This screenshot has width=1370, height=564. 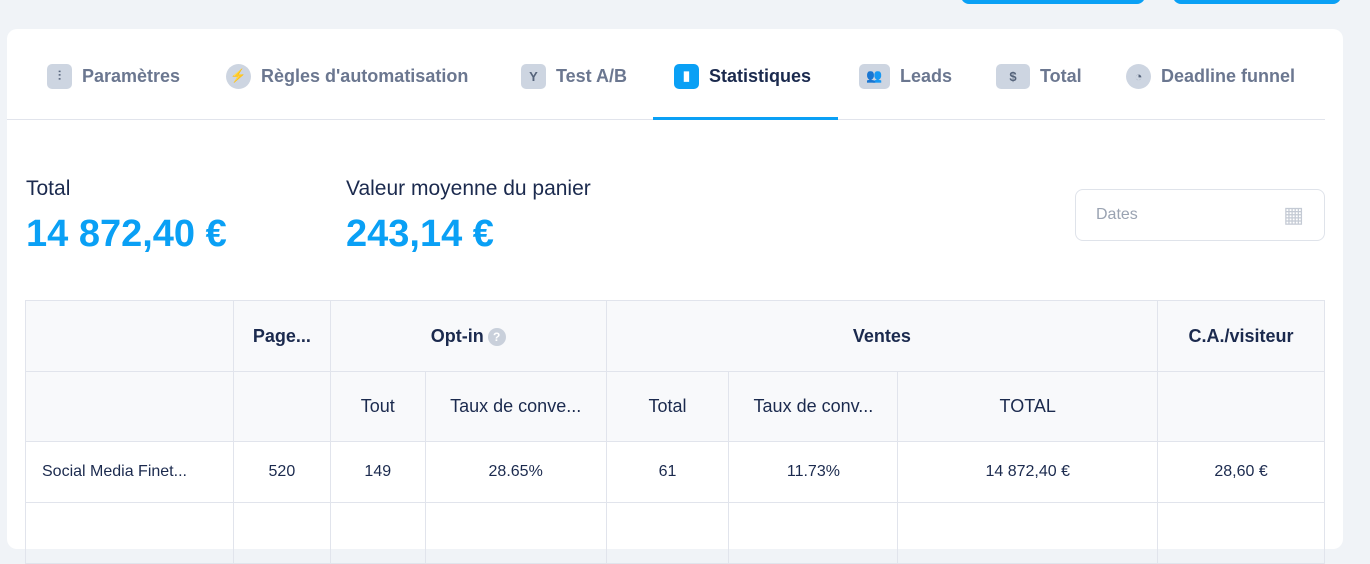 What do you see at coordinates (1228, 75) in the screenshot?
I see `tab-label: Deadline funnel` at bounding box center [1228, 75].